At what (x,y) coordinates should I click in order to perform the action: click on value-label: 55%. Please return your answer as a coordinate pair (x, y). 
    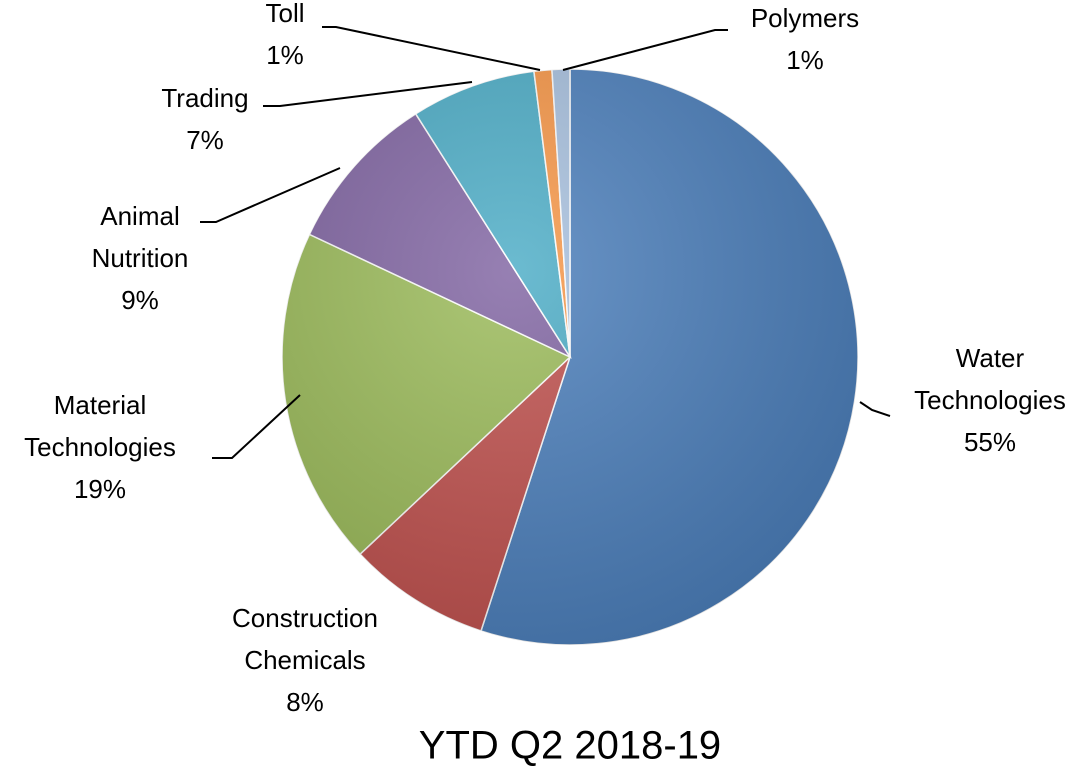
    Looking at the image, I should click on (990, 442).